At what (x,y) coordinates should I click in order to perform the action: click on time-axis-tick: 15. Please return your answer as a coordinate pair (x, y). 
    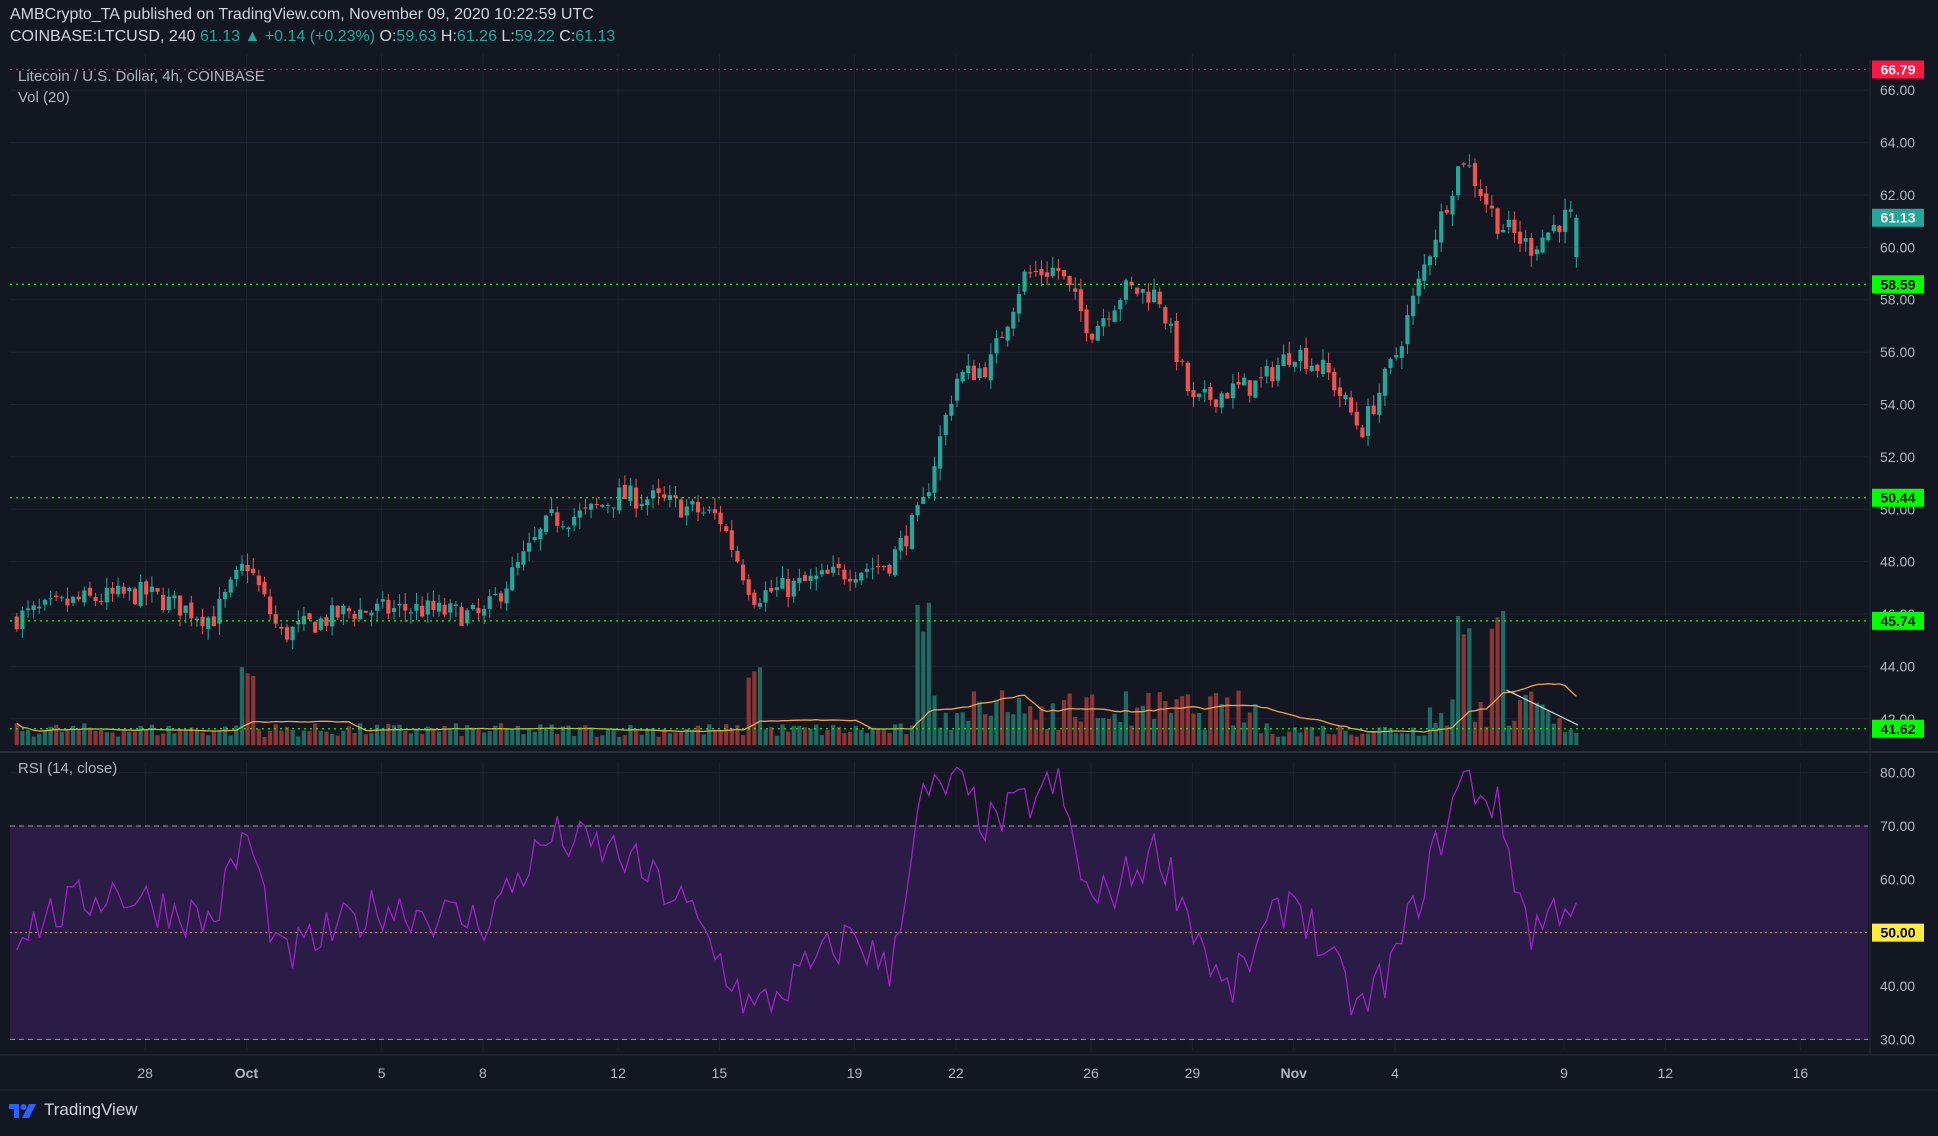
    Looking at the image, I should click on (720, 1073).